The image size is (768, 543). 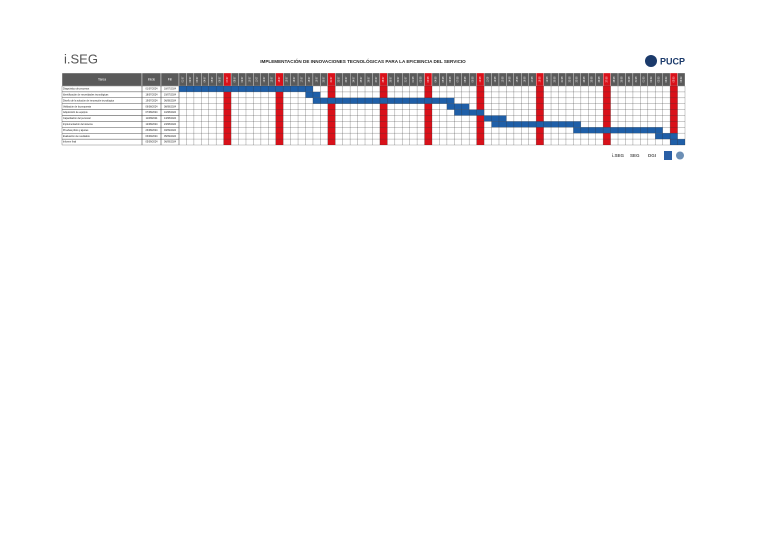 I want to click on date-label: 29/07, so click(x=392, y=79).